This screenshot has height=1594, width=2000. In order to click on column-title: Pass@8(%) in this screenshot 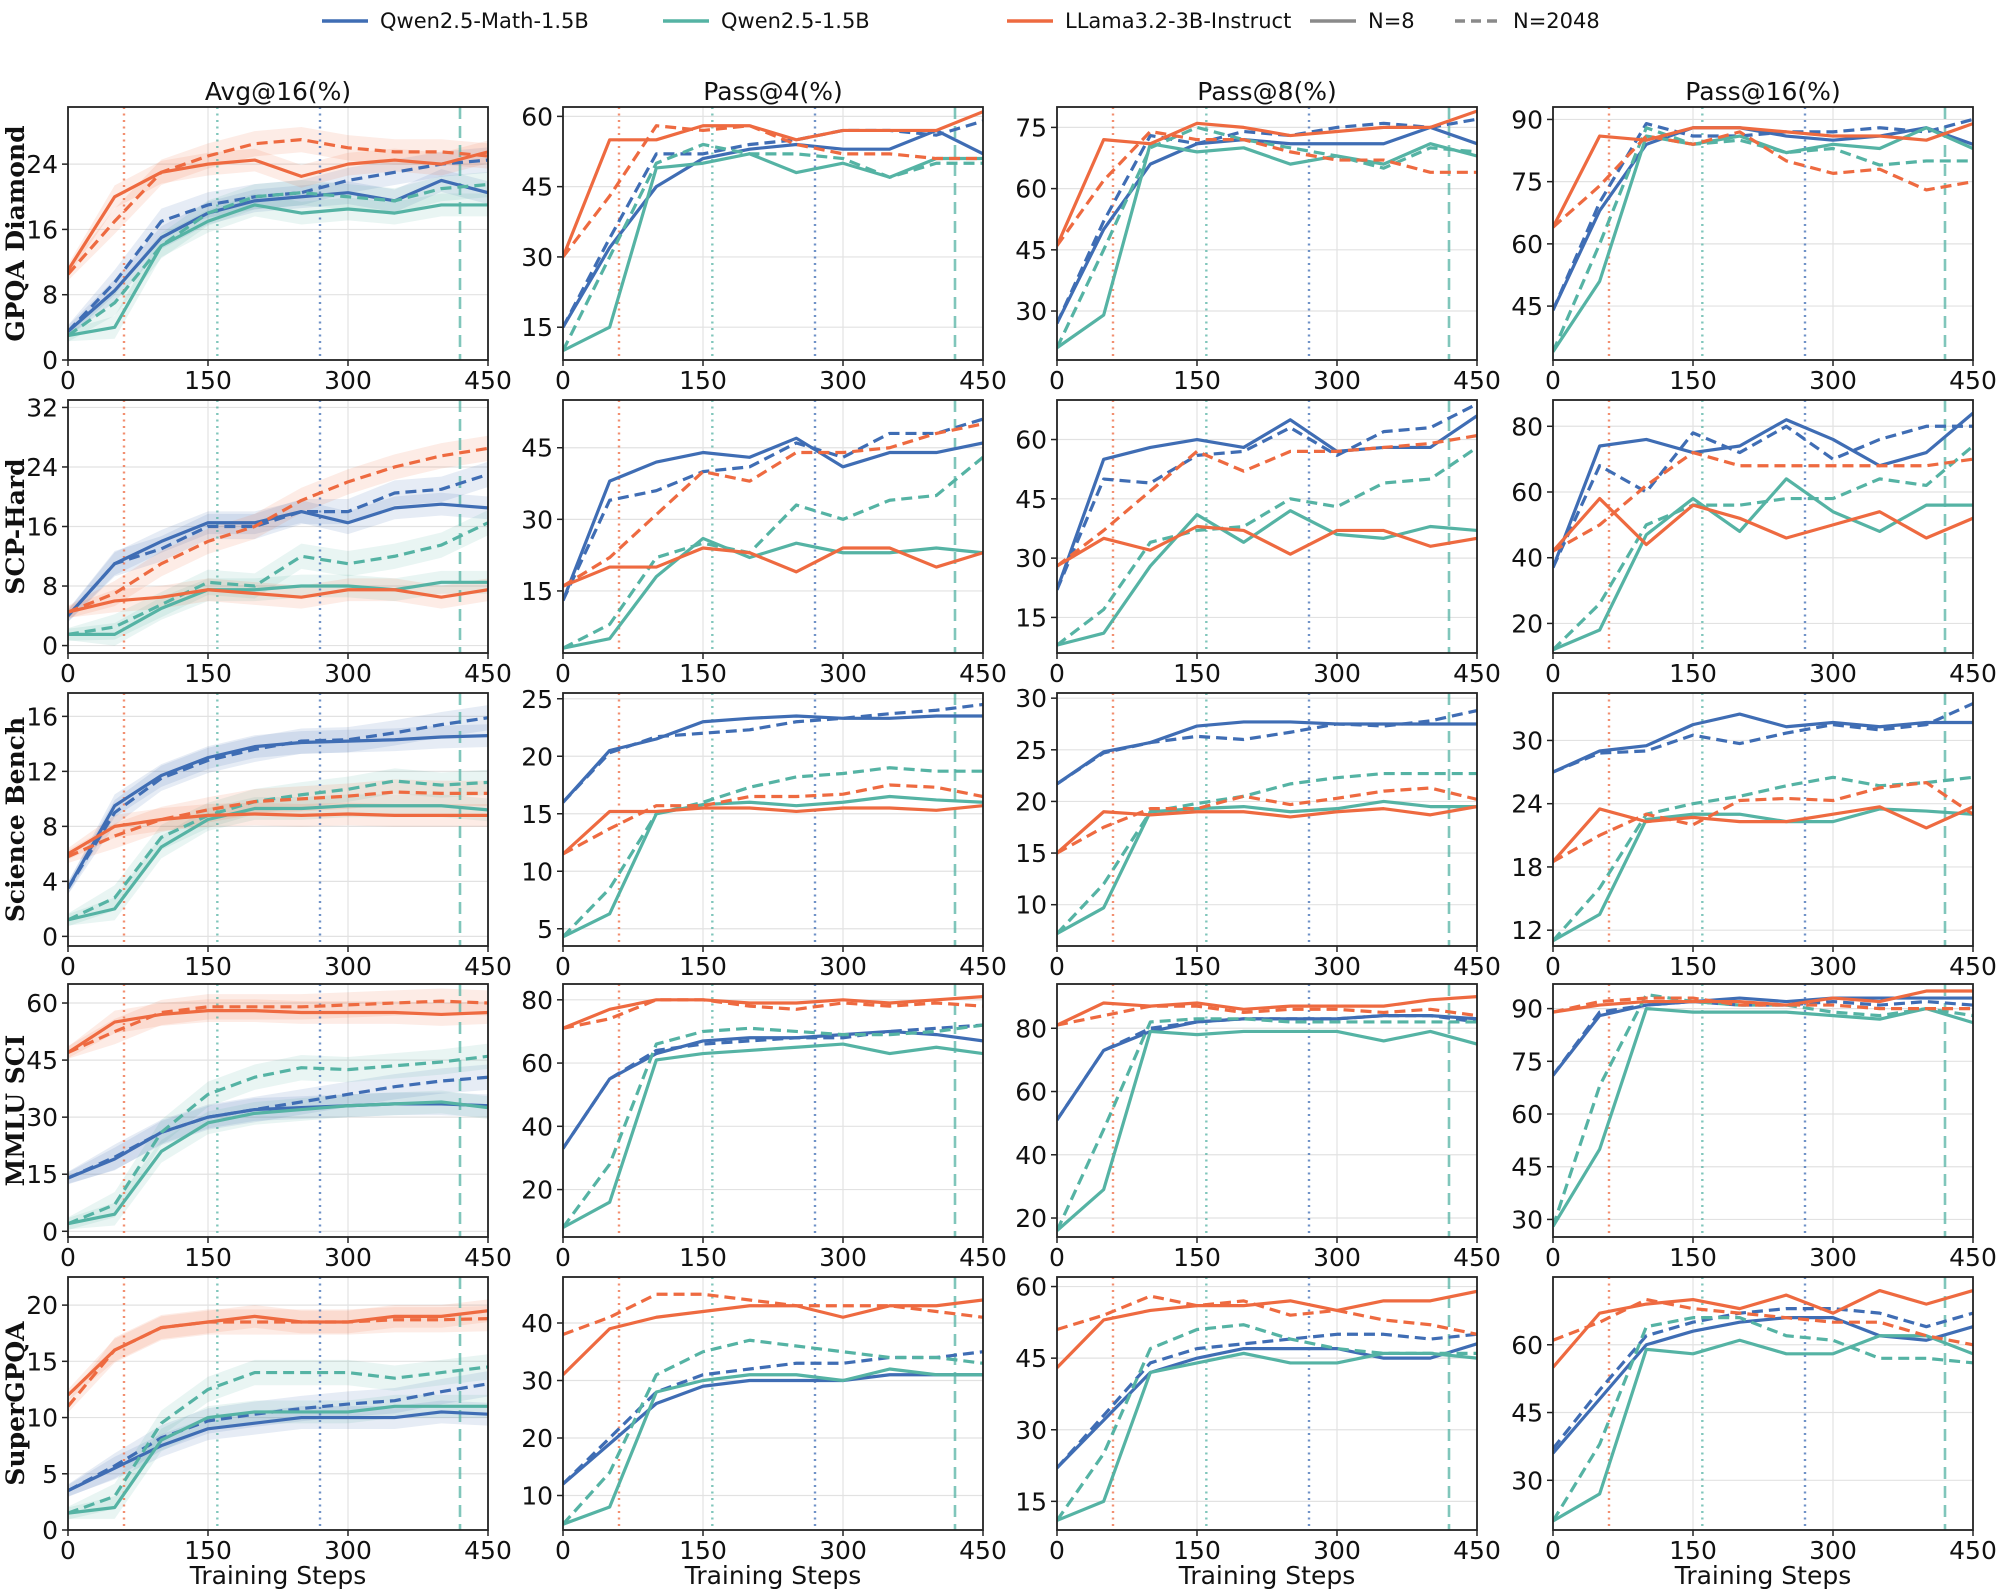, I will do `click(1267, 91)`.